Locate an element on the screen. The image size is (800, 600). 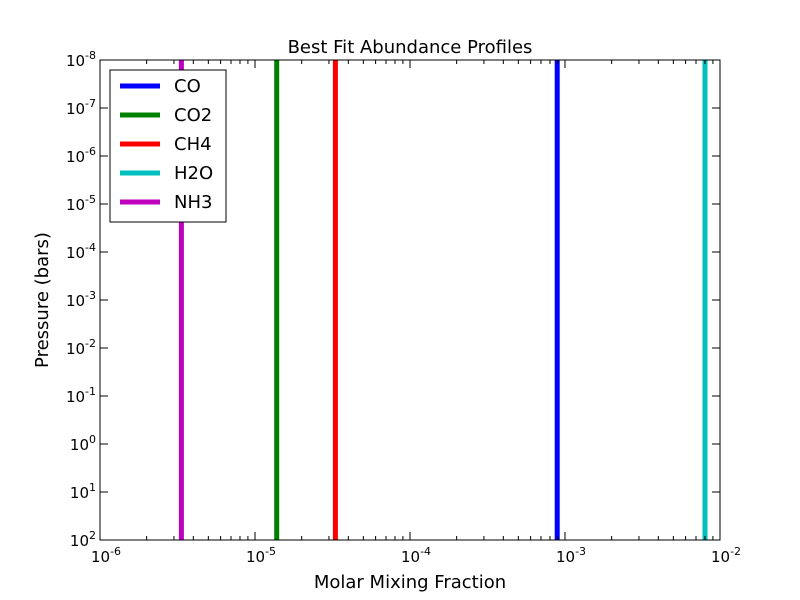
y-tick-label: 10⁻⁶ is located at coordinates (81, 155).